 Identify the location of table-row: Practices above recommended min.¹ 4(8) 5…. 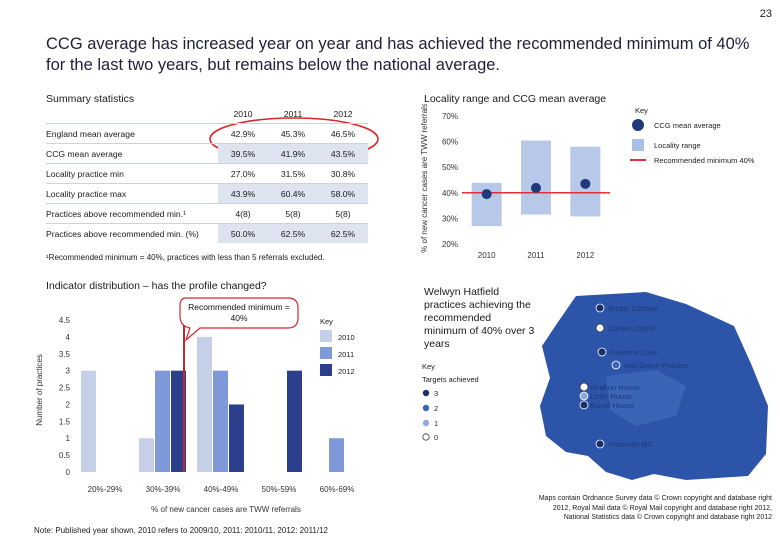
(207, 213).